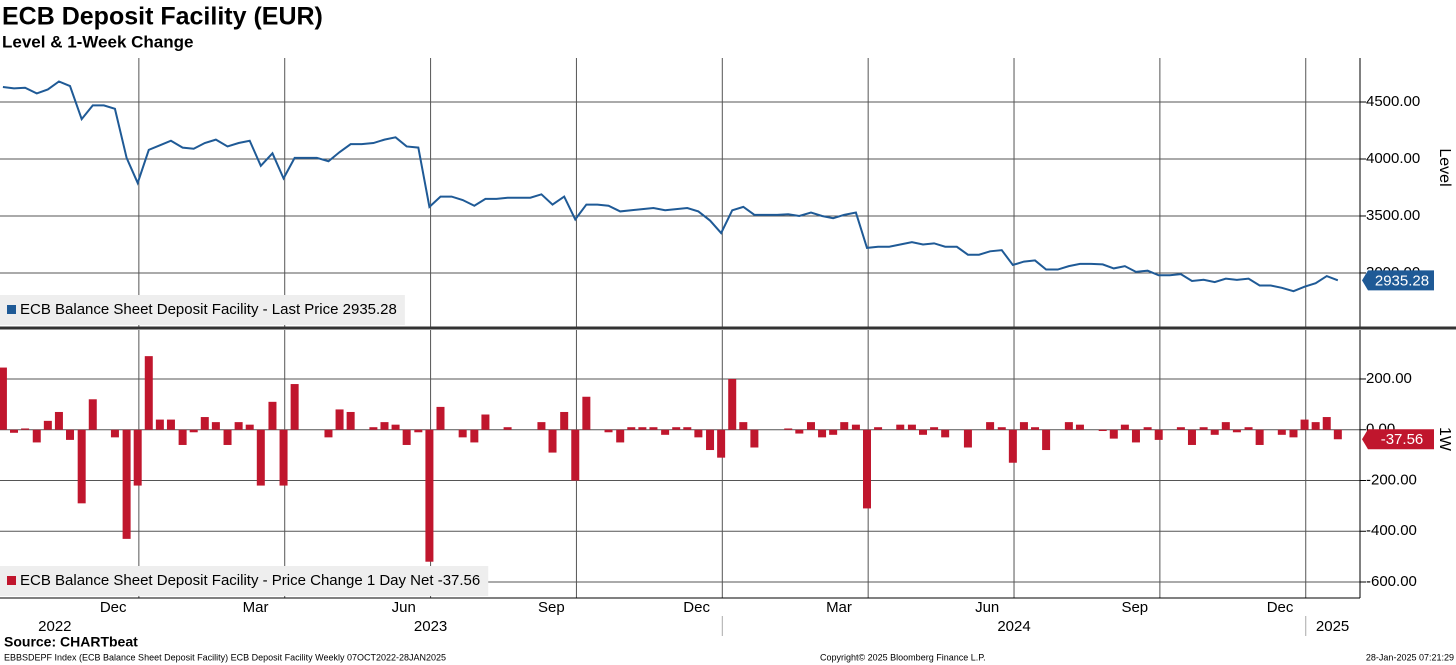 This screenshot has width=1456, height=665. Describe the element at coordinates (71, 642) in the screenshot. I see `source: Source: CHARTbeat` at that location.